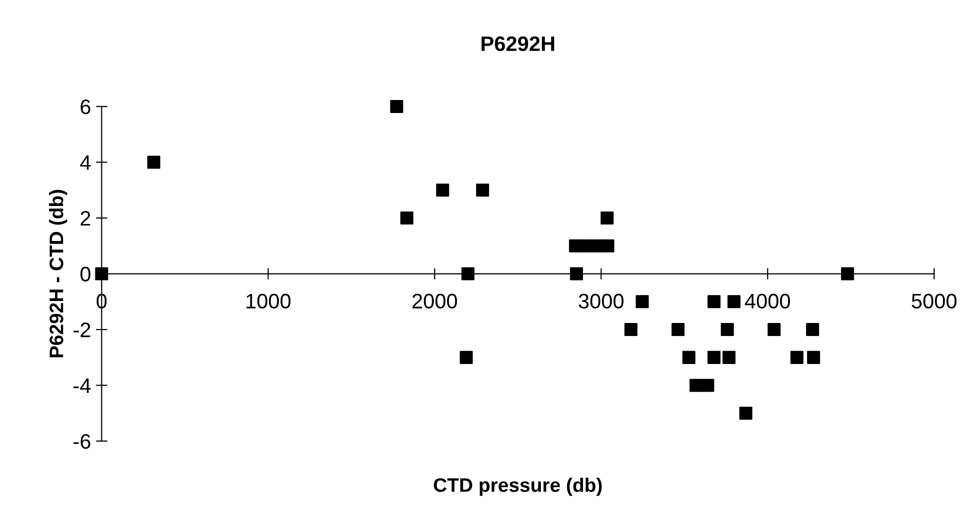 The image size is (968, 507). Describe the element at coordinates (767, 301) in the screenshot. I see `x-tick-label: 4000` at that location.